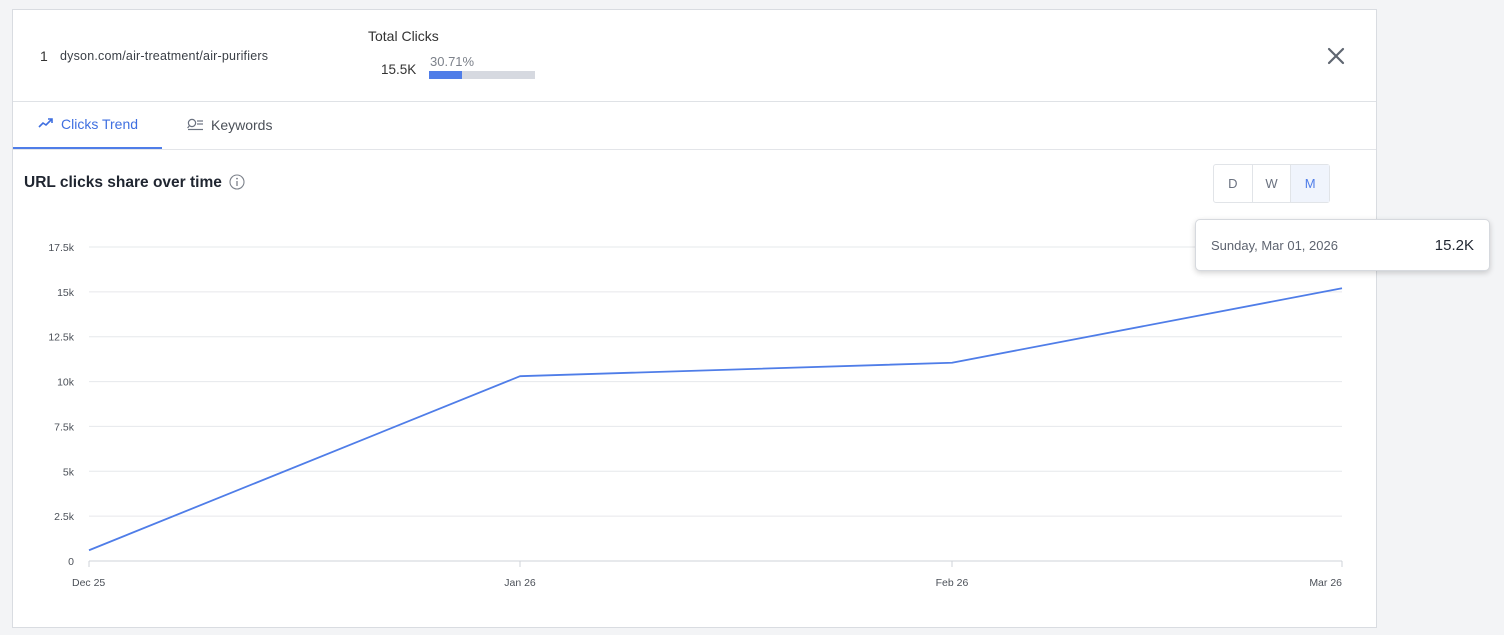 The height and width of the screenshot is (635, 1504). I want to click on x-tick-label: Mar 26, so click(1325, 583).